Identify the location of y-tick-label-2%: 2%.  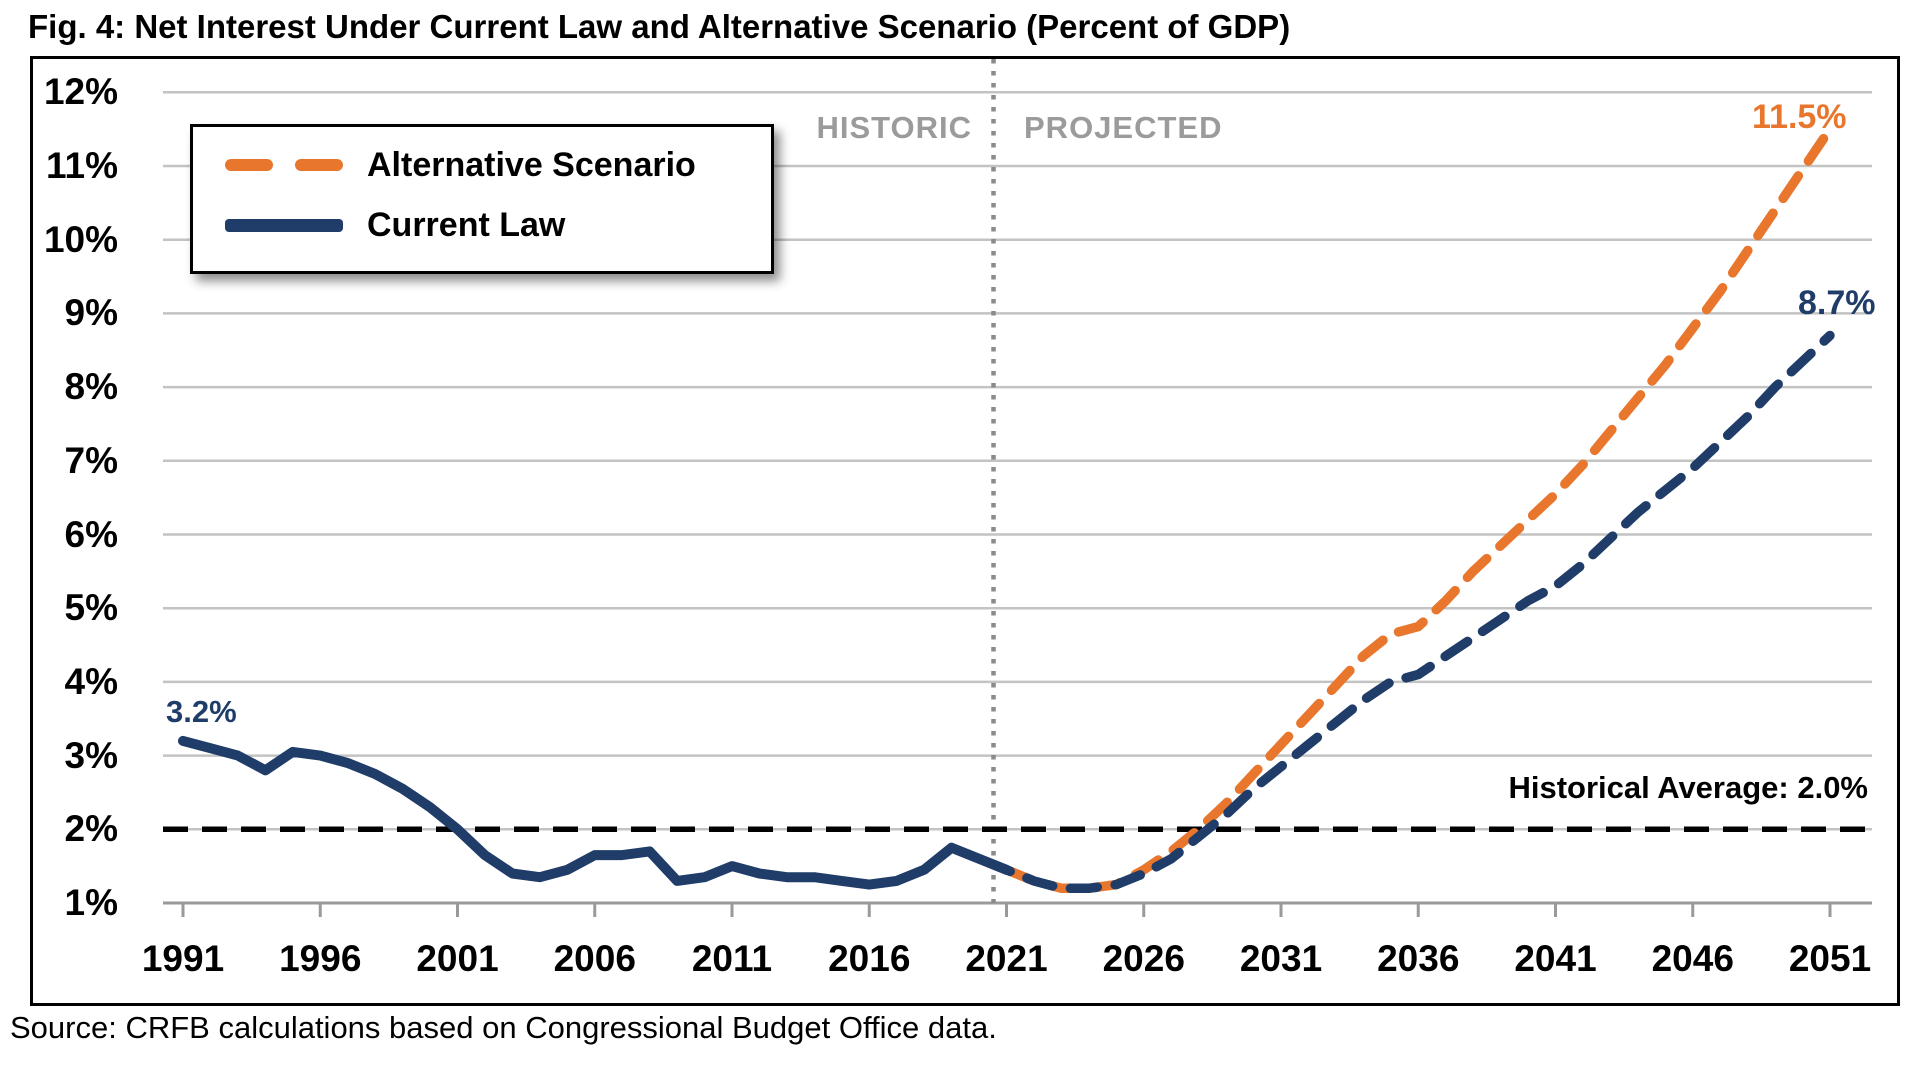
(91, 829).